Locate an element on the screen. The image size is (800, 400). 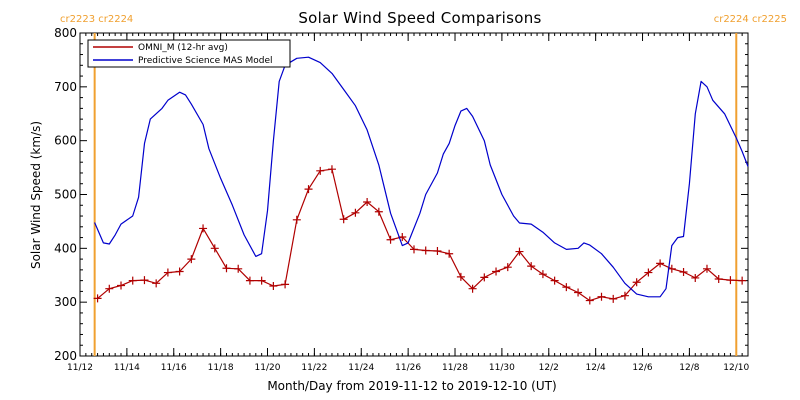
x-tick-label: 12/6 is located at coordinates (642, 368).